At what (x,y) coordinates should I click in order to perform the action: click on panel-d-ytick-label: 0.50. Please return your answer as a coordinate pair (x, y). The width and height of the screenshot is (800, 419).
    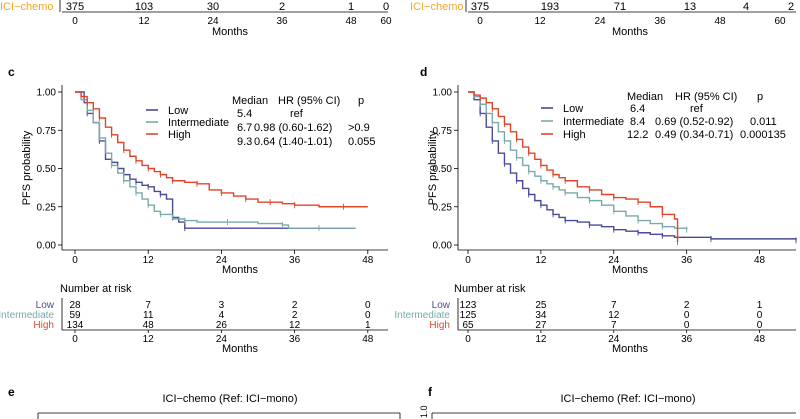
    Looking at the image, I should click on (443, 169).